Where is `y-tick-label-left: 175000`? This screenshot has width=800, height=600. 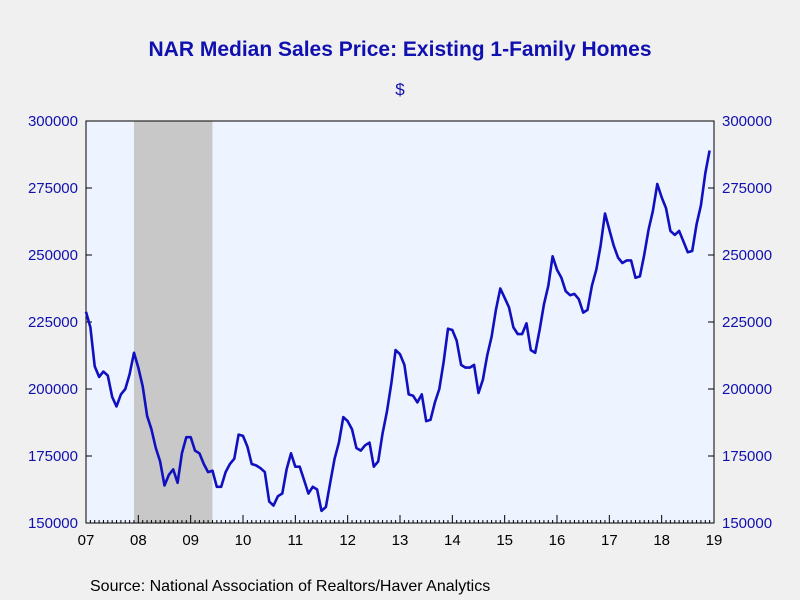 y-tick-label-left: 175000 is located at coordinates (53, 456).